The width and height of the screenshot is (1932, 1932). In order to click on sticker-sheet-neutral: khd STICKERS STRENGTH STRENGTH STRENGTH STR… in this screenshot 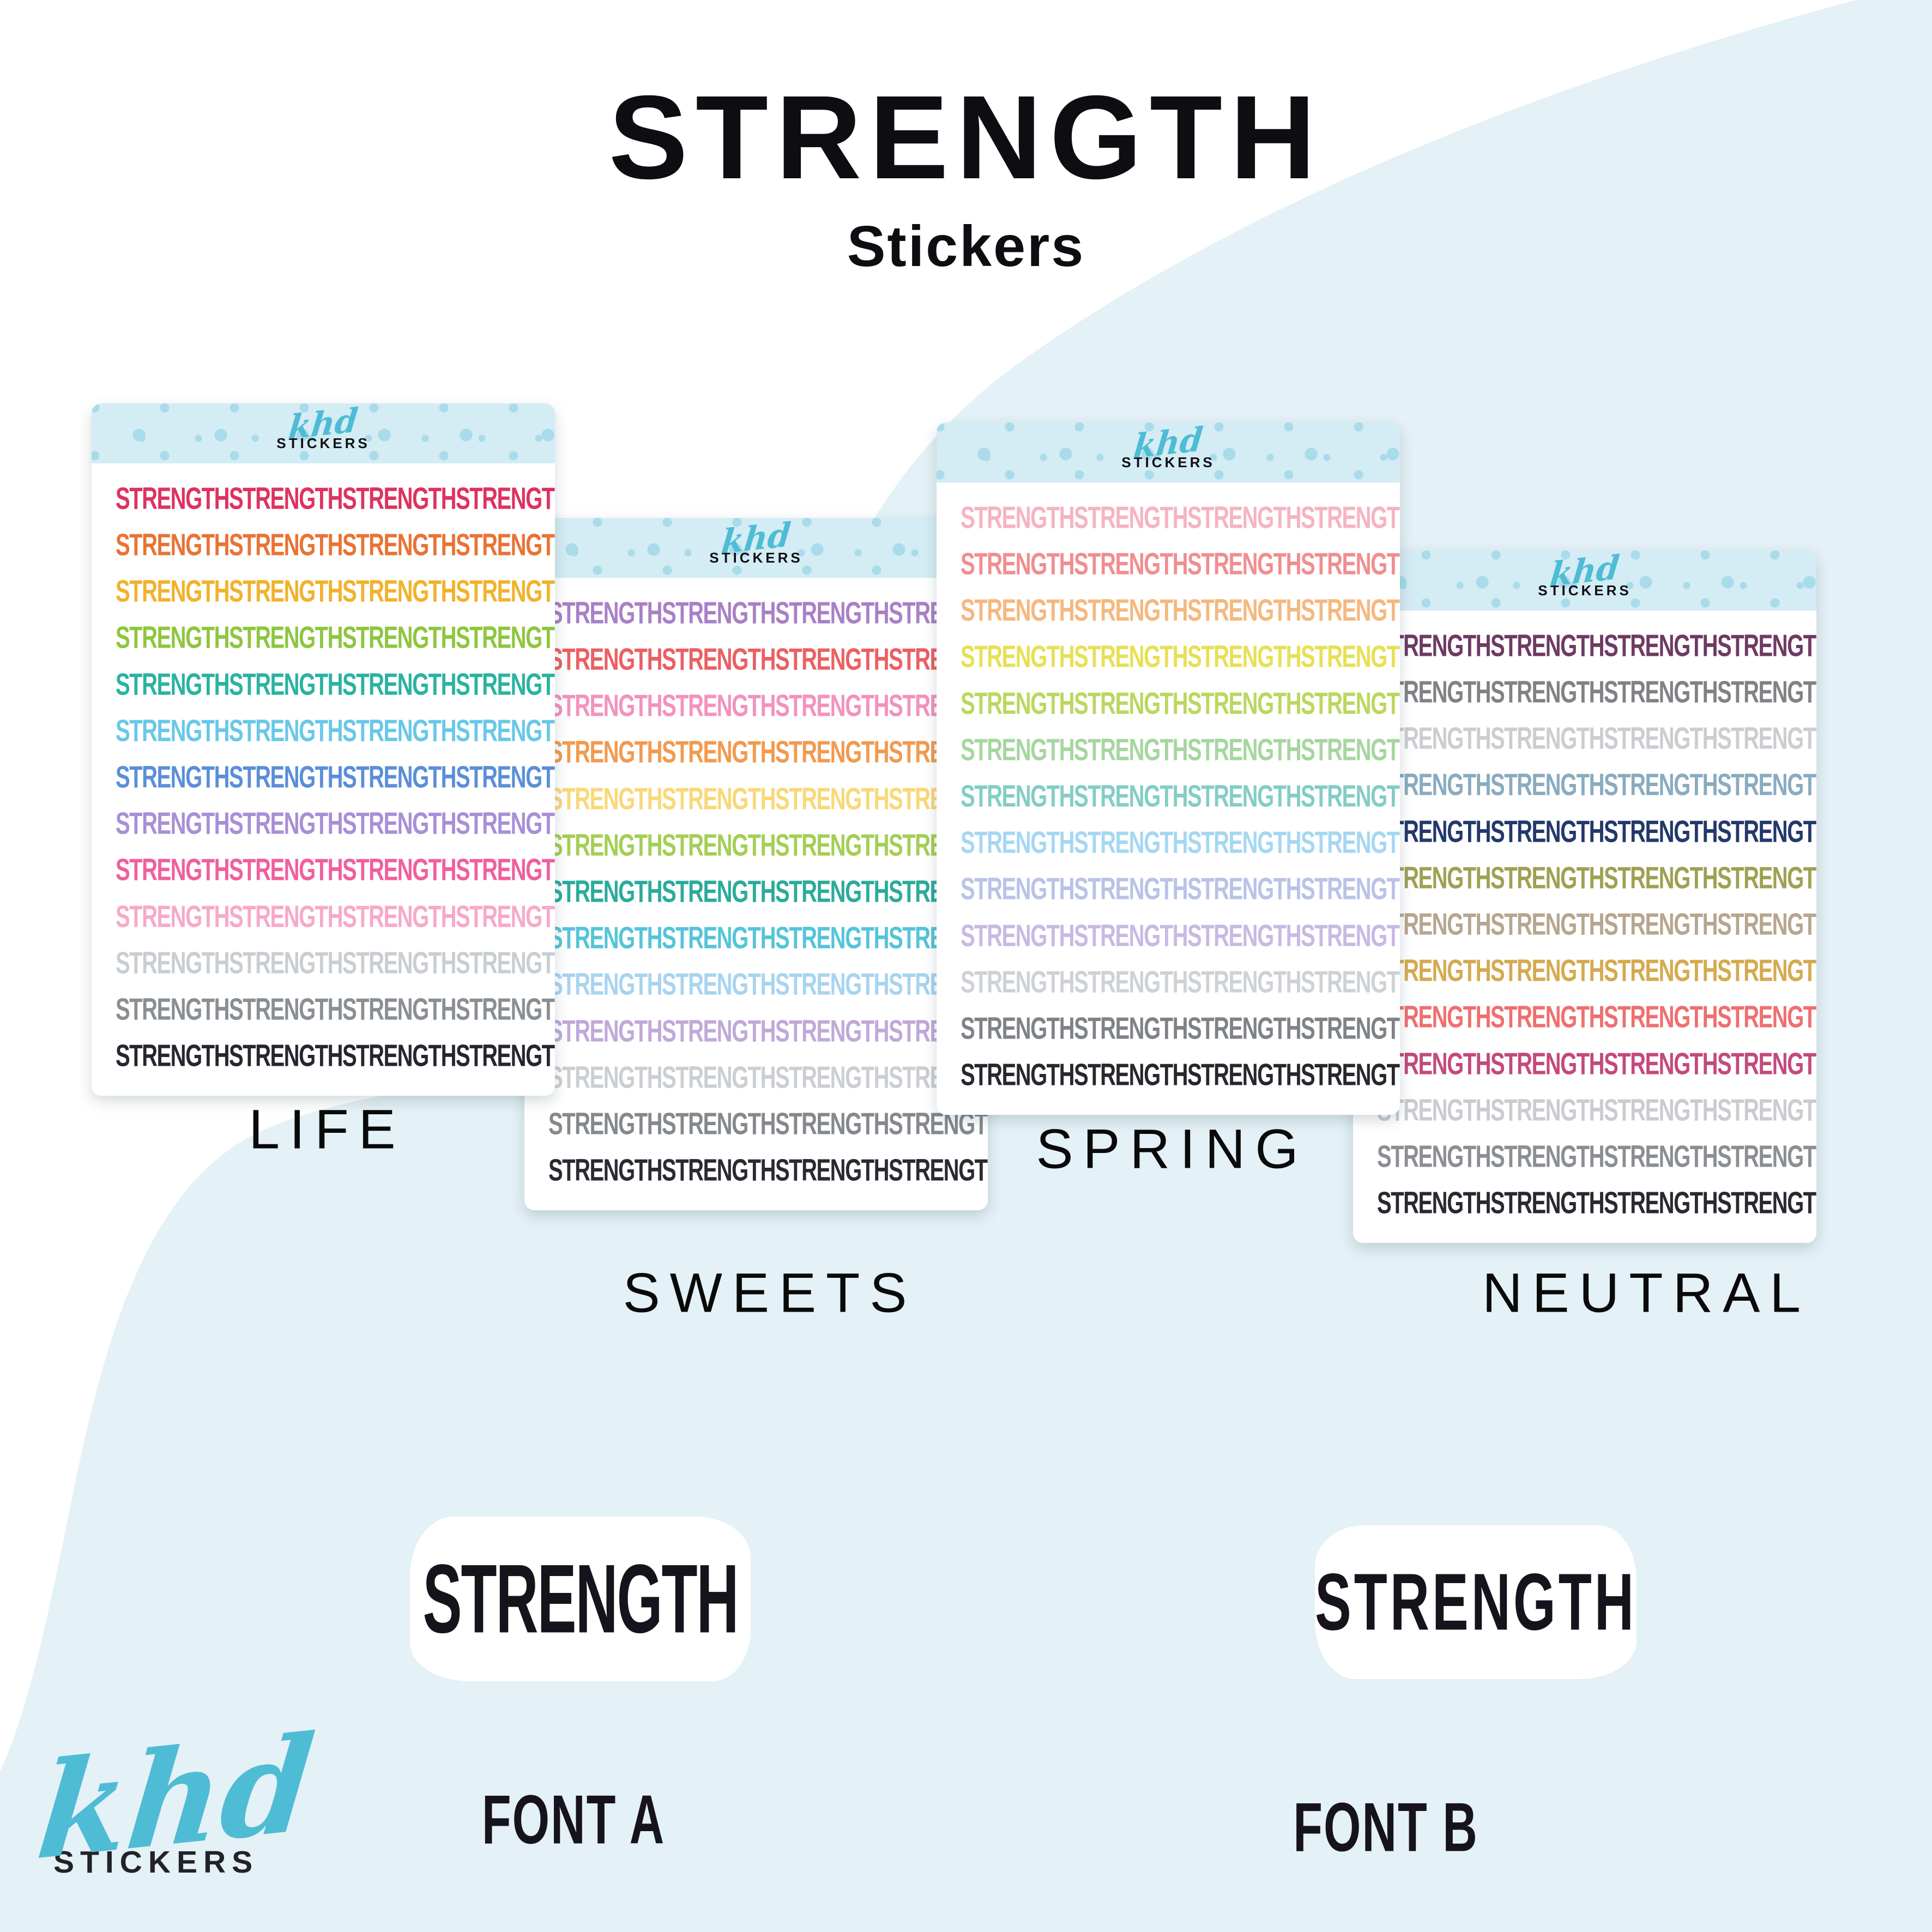, I will do `click(1584, 897)`.